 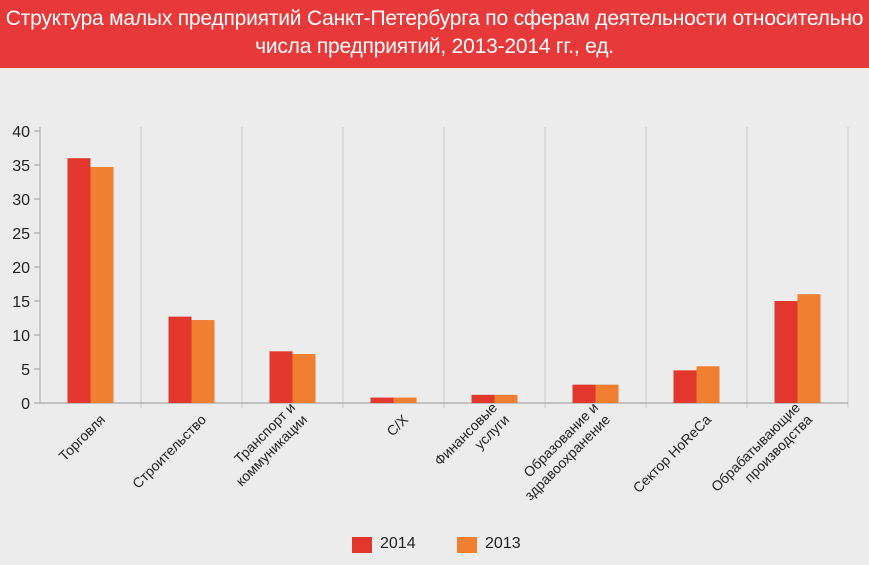 What do you see at coordinates (434, 546) in the screenshot?
I see `legend: 2014 2013` at bounding box center [434, 546].